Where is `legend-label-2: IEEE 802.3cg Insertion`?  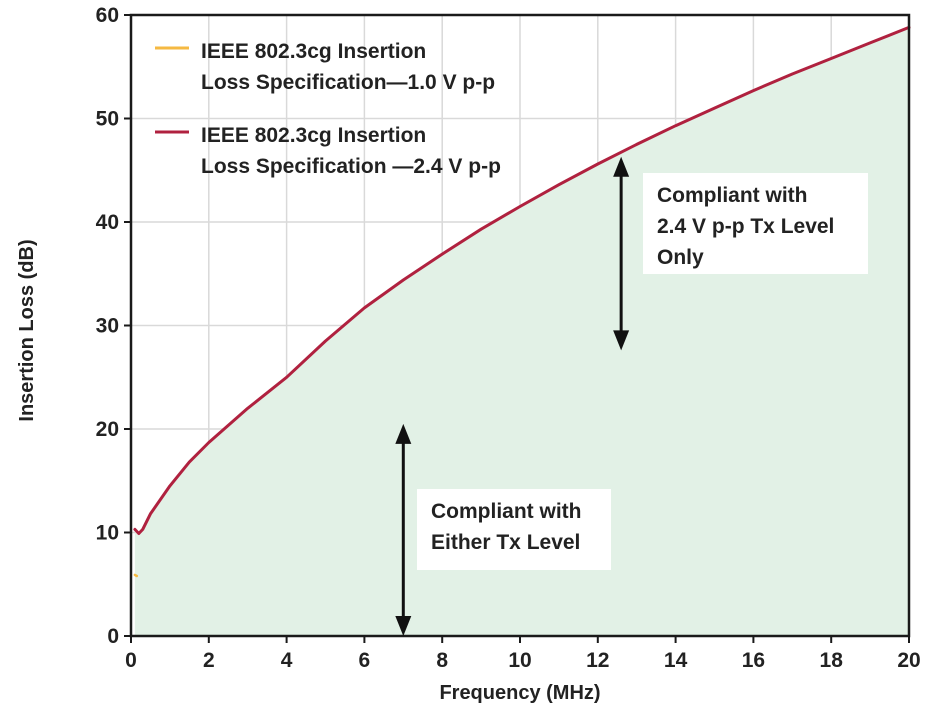
legend-label-2: IEEE 802.3cg Insertion is located at coordinates (313, 135).